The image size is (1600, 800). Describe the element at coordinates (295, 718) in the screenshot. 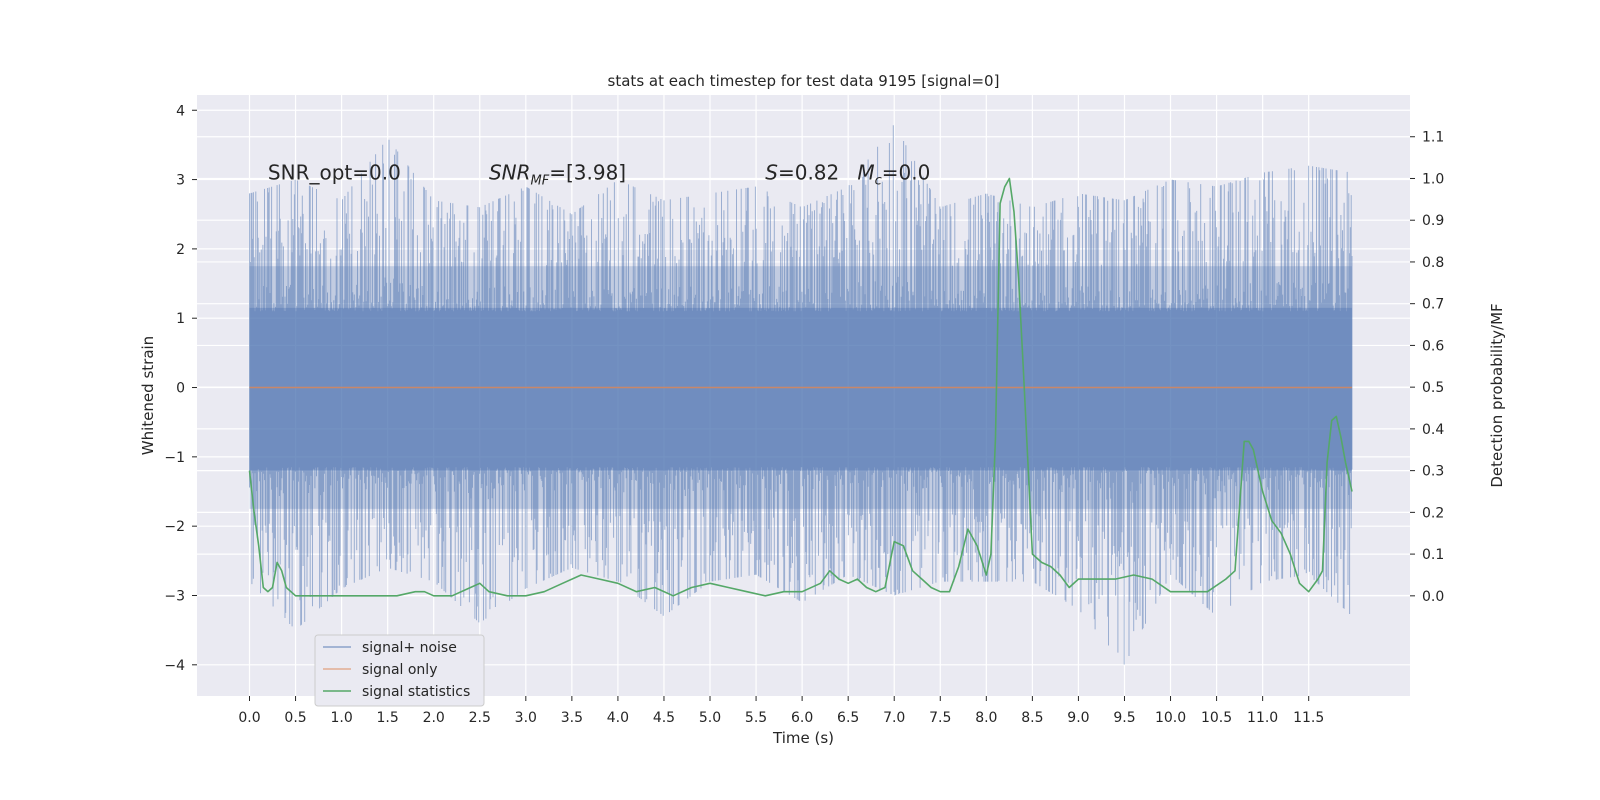

I see `x-tick-label: 0.5` at that location.